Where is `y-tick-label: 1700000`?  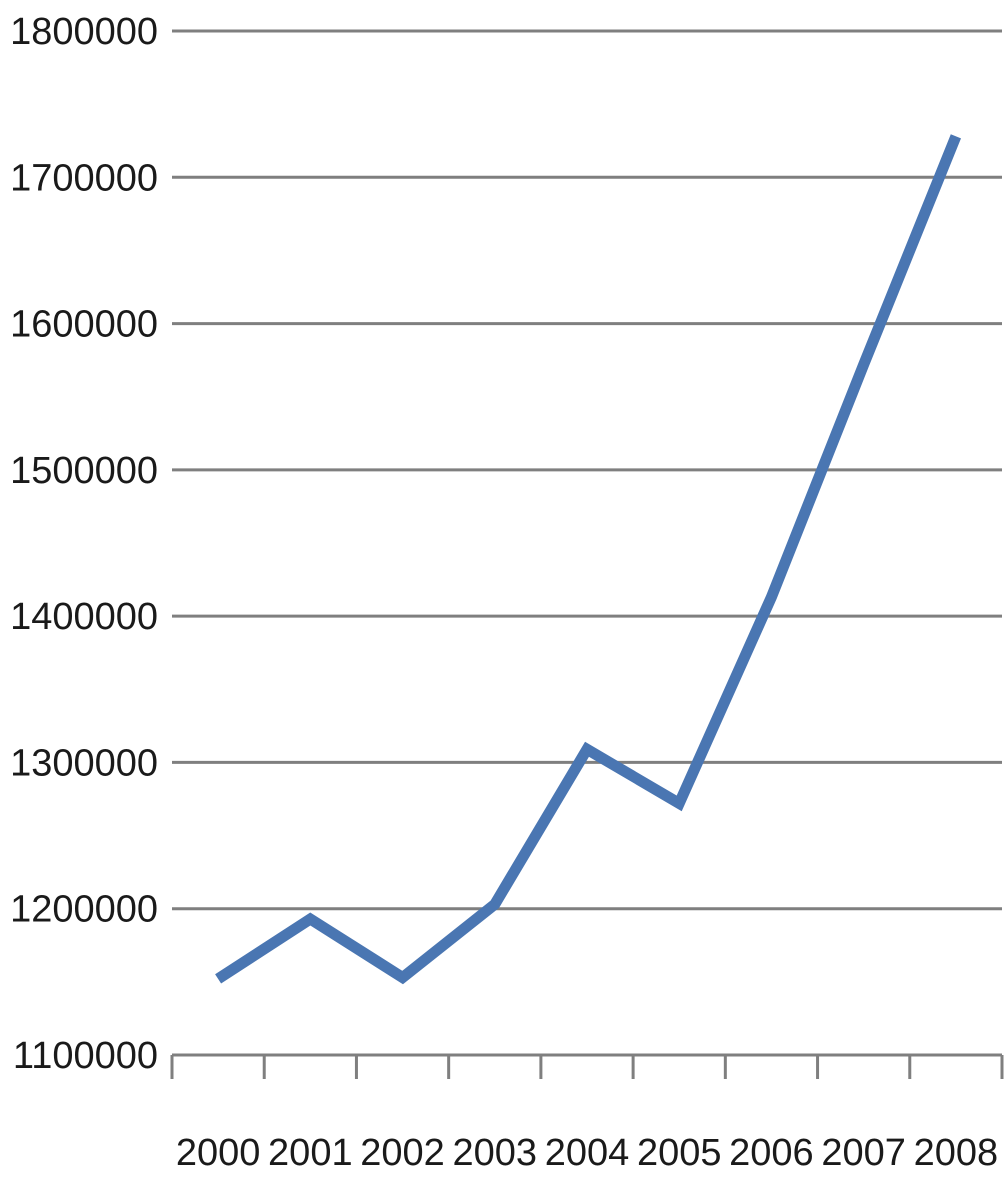 y-tick-label: 1700000 is located at coordinates (84, 178).